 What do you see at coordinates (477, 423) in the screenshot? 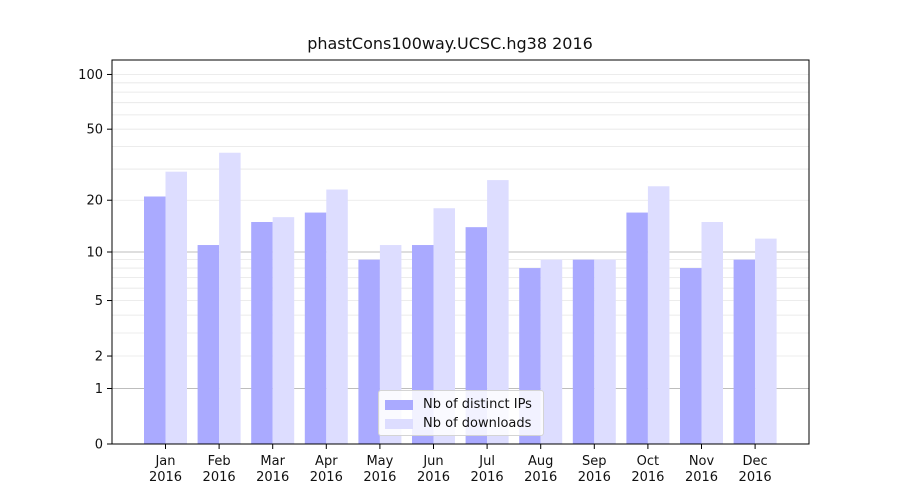
I see `legend-label-downloads: Nb of downloads` at bounding box center [477, 423].